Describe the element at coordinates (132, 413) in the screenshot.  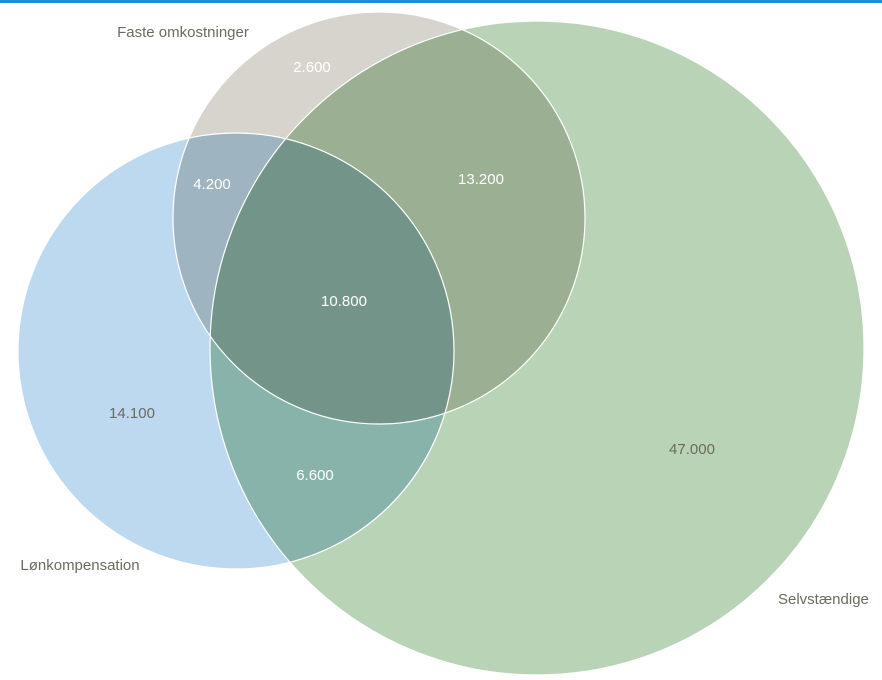
I see `region-label: 14.100` at that location.